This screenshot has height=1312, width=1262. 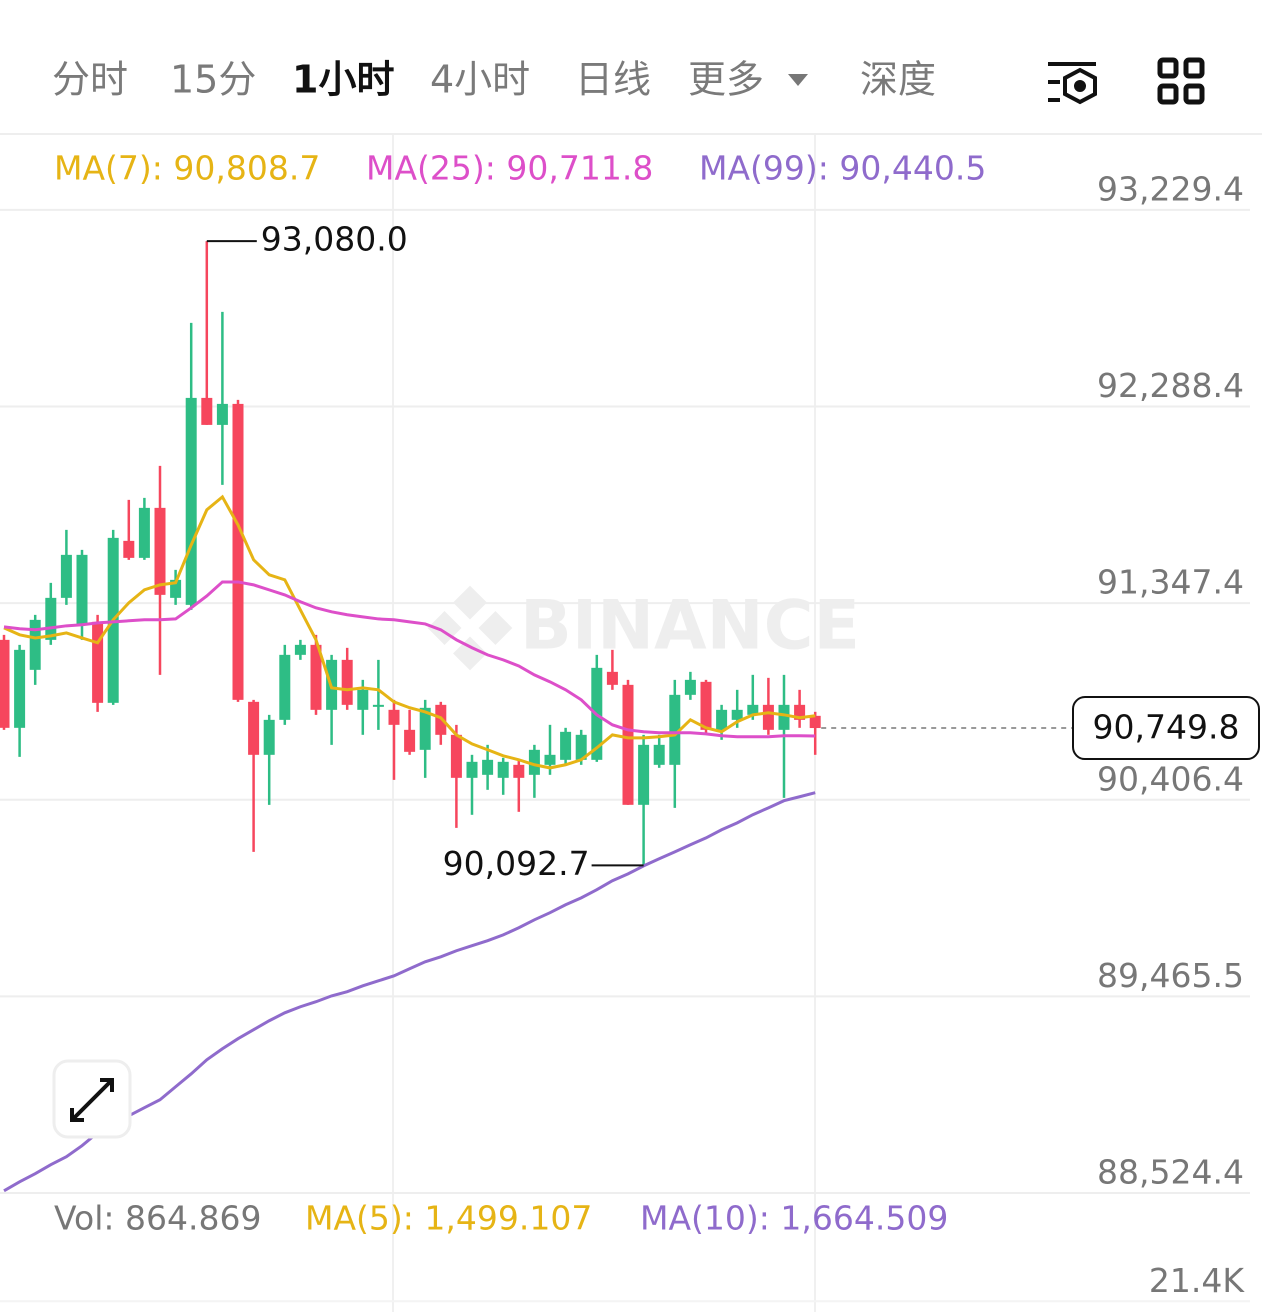 What do you see at coordinates (1170, 1172) in the screenshot?
I see `y-tick-label: 88,524.4` at bounding box center [1170, 1172].